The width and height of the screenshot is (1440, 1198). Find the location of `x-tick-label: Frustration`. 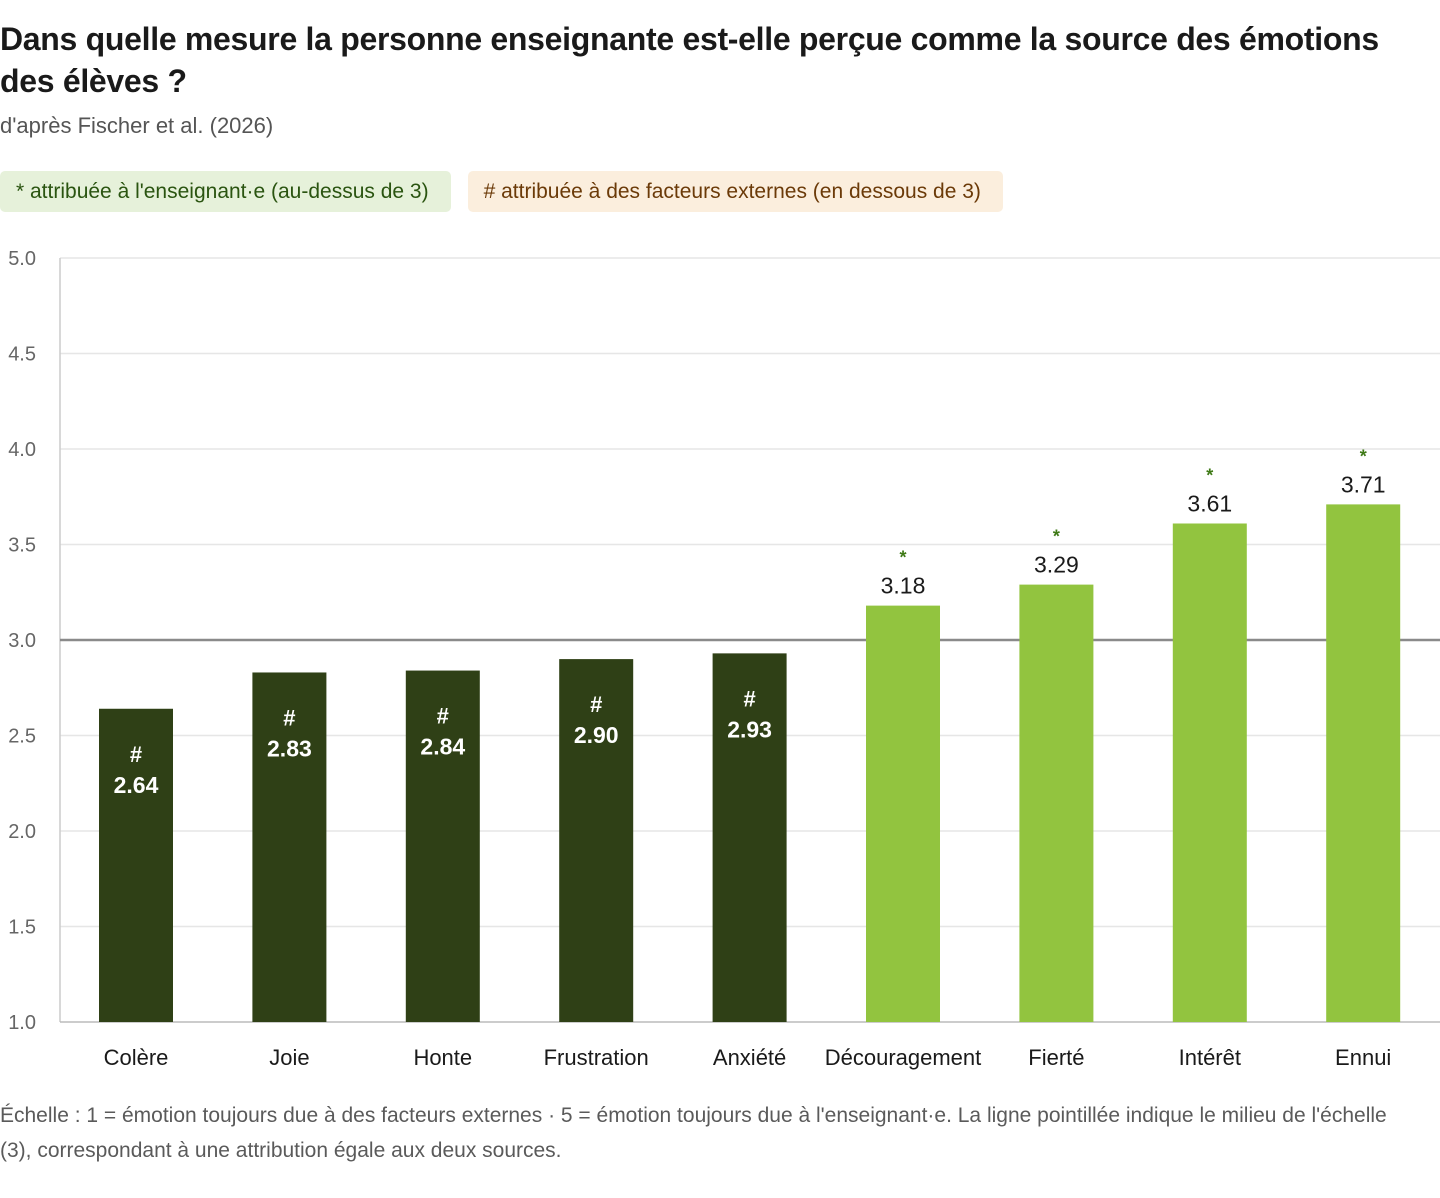

x-tick-label: Frustration is located at coordinates (596, 1057).